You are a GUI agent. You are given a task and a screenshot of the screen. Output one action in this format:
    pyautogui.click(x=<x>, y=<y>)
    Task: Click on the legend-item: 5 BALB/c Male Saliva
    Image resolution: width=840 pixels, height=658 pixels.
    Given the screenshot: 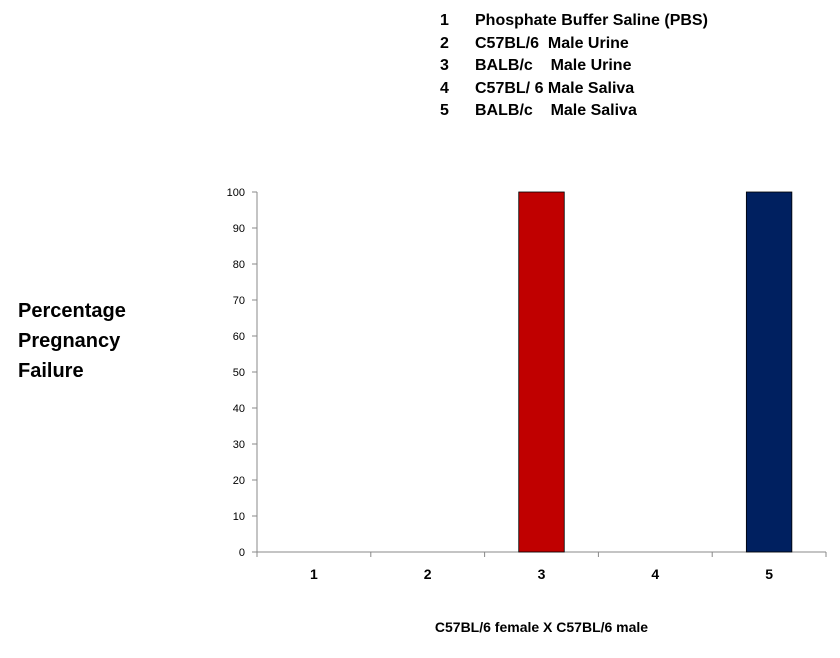 What is the action you would take?
    pyautogui.click(x=574, y=111)
    